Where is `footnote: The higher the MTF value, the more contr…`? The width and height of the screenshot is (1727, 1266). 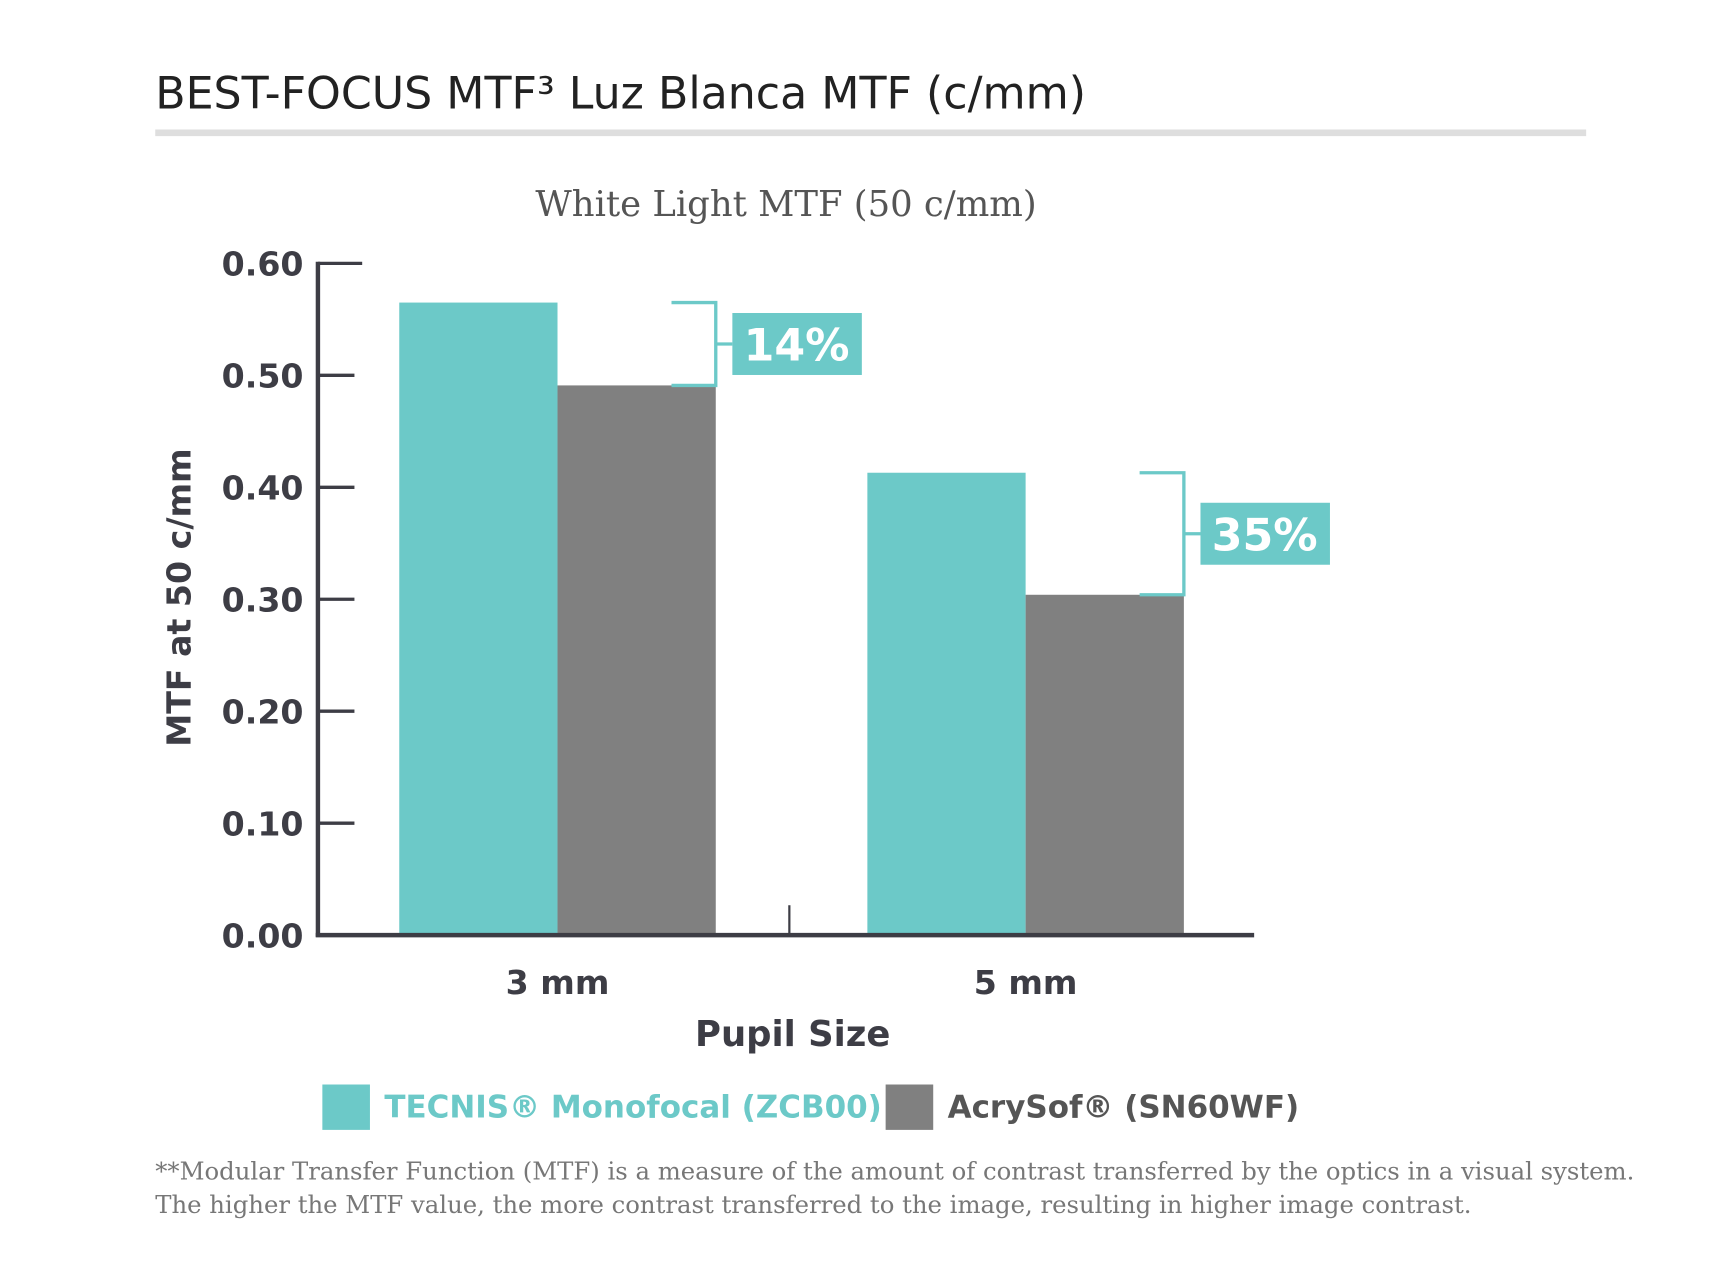
footnote: The higher the MTF value, the more contr… is located at coordinates (813, 1204).